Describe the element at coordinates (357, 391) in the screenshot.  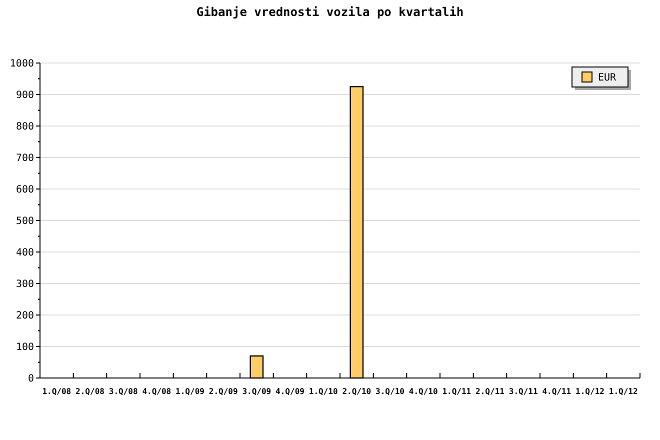
I see `x-tick-label: 2.Q/10` at that location.